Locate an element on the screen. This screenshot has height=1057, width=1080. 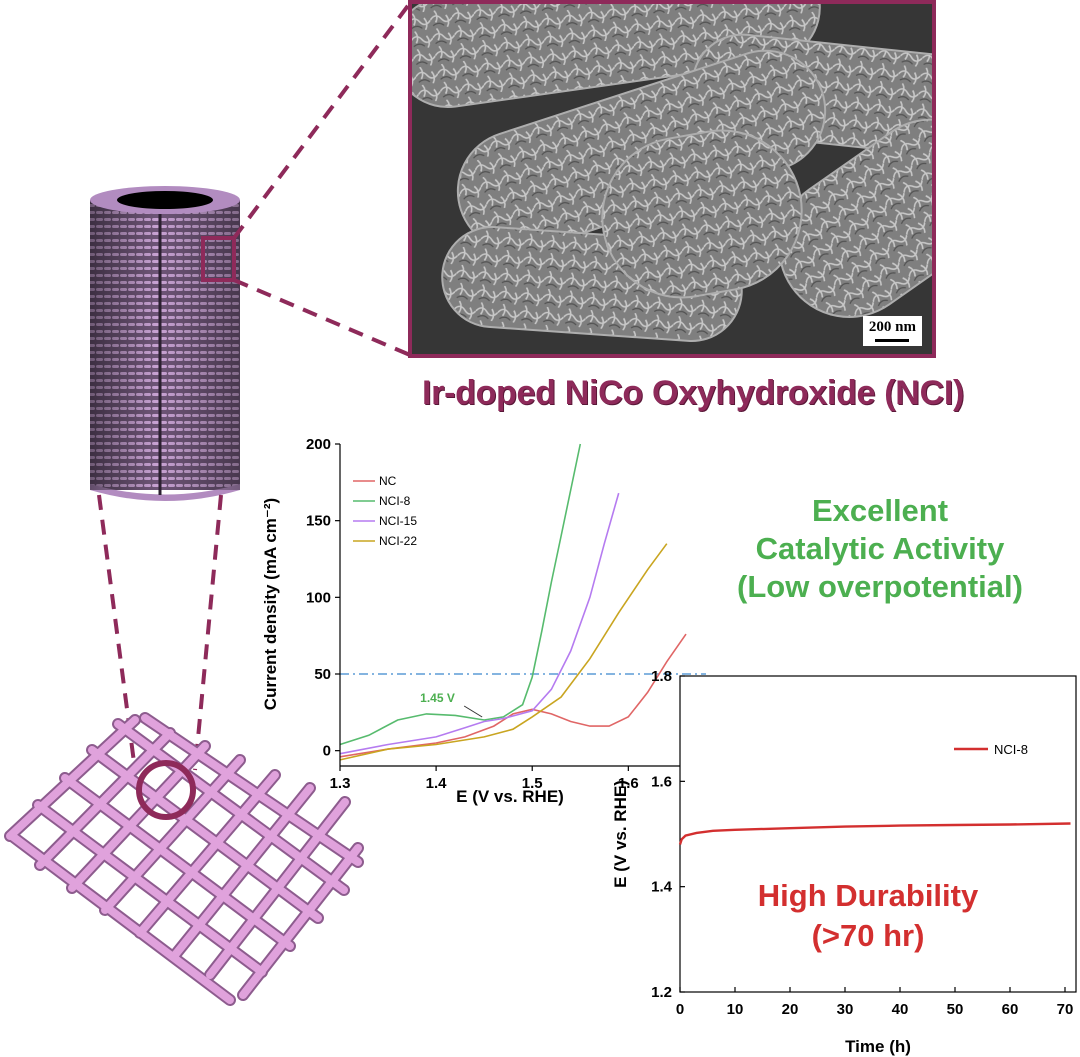
durability-plot-area is located at coordinates (878, 834).